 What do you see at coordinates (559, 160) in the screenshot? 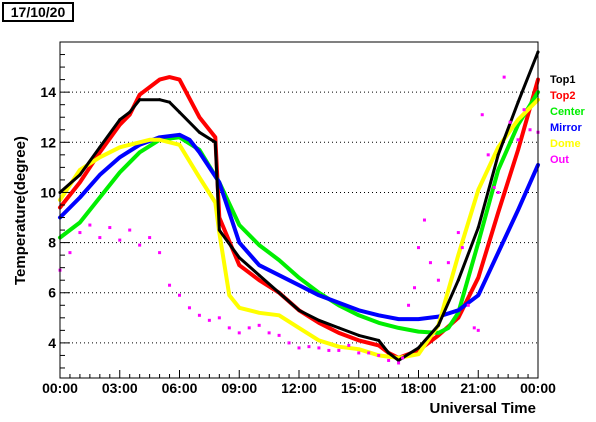
I see `legend-out: Out` at bounding box center [559, 160].